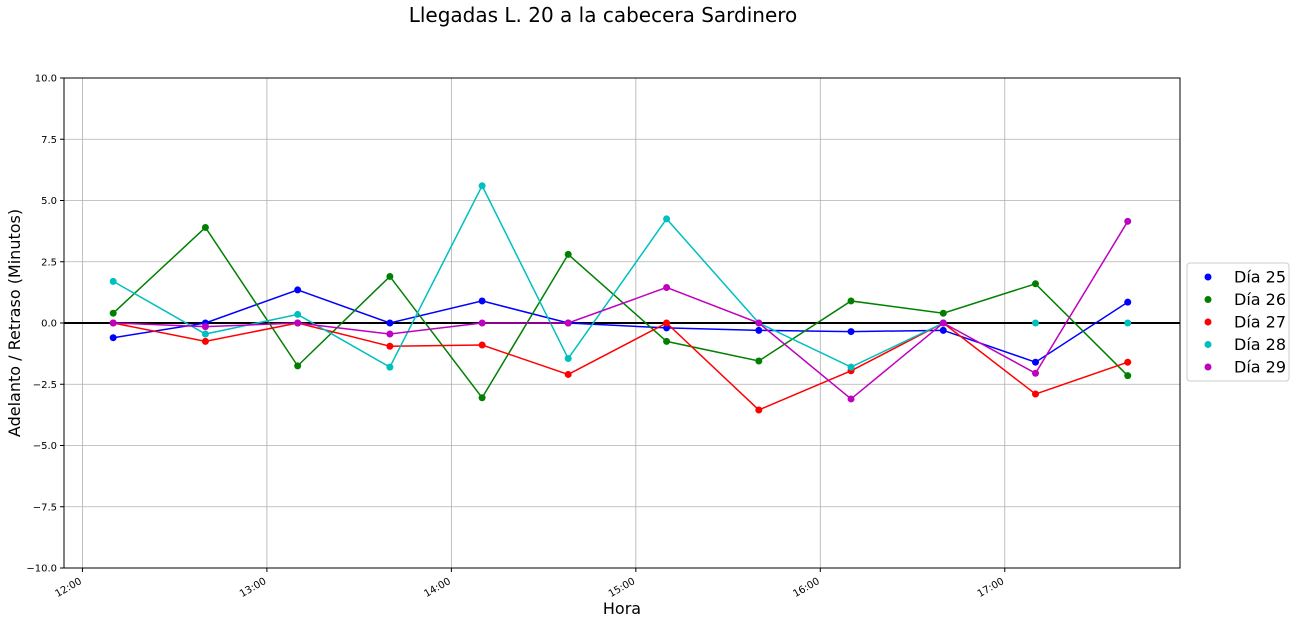  Describe the element at coordinates (49, 201) in the screenshot. I see `y-tick-label: 5.0` at that location.